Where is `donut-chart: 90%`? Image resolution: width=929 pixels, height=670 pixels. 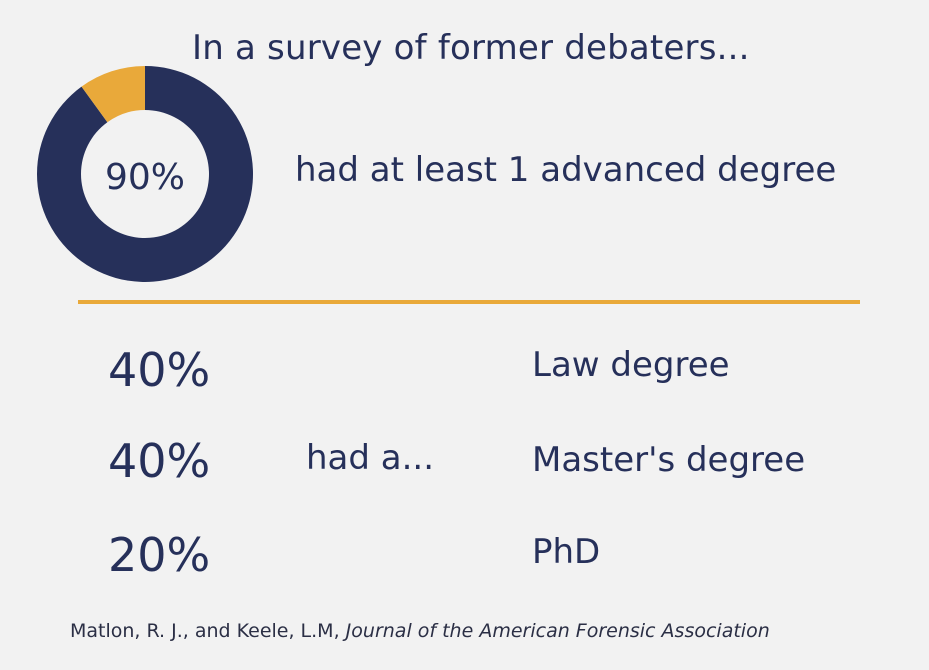 donut-chart: 90% is located at coordinates (144, 174).